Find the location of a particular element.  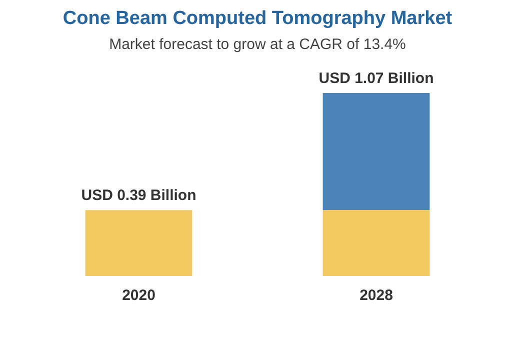

total-label: USD 1.07 Billion is located at coordinates (376, 78).